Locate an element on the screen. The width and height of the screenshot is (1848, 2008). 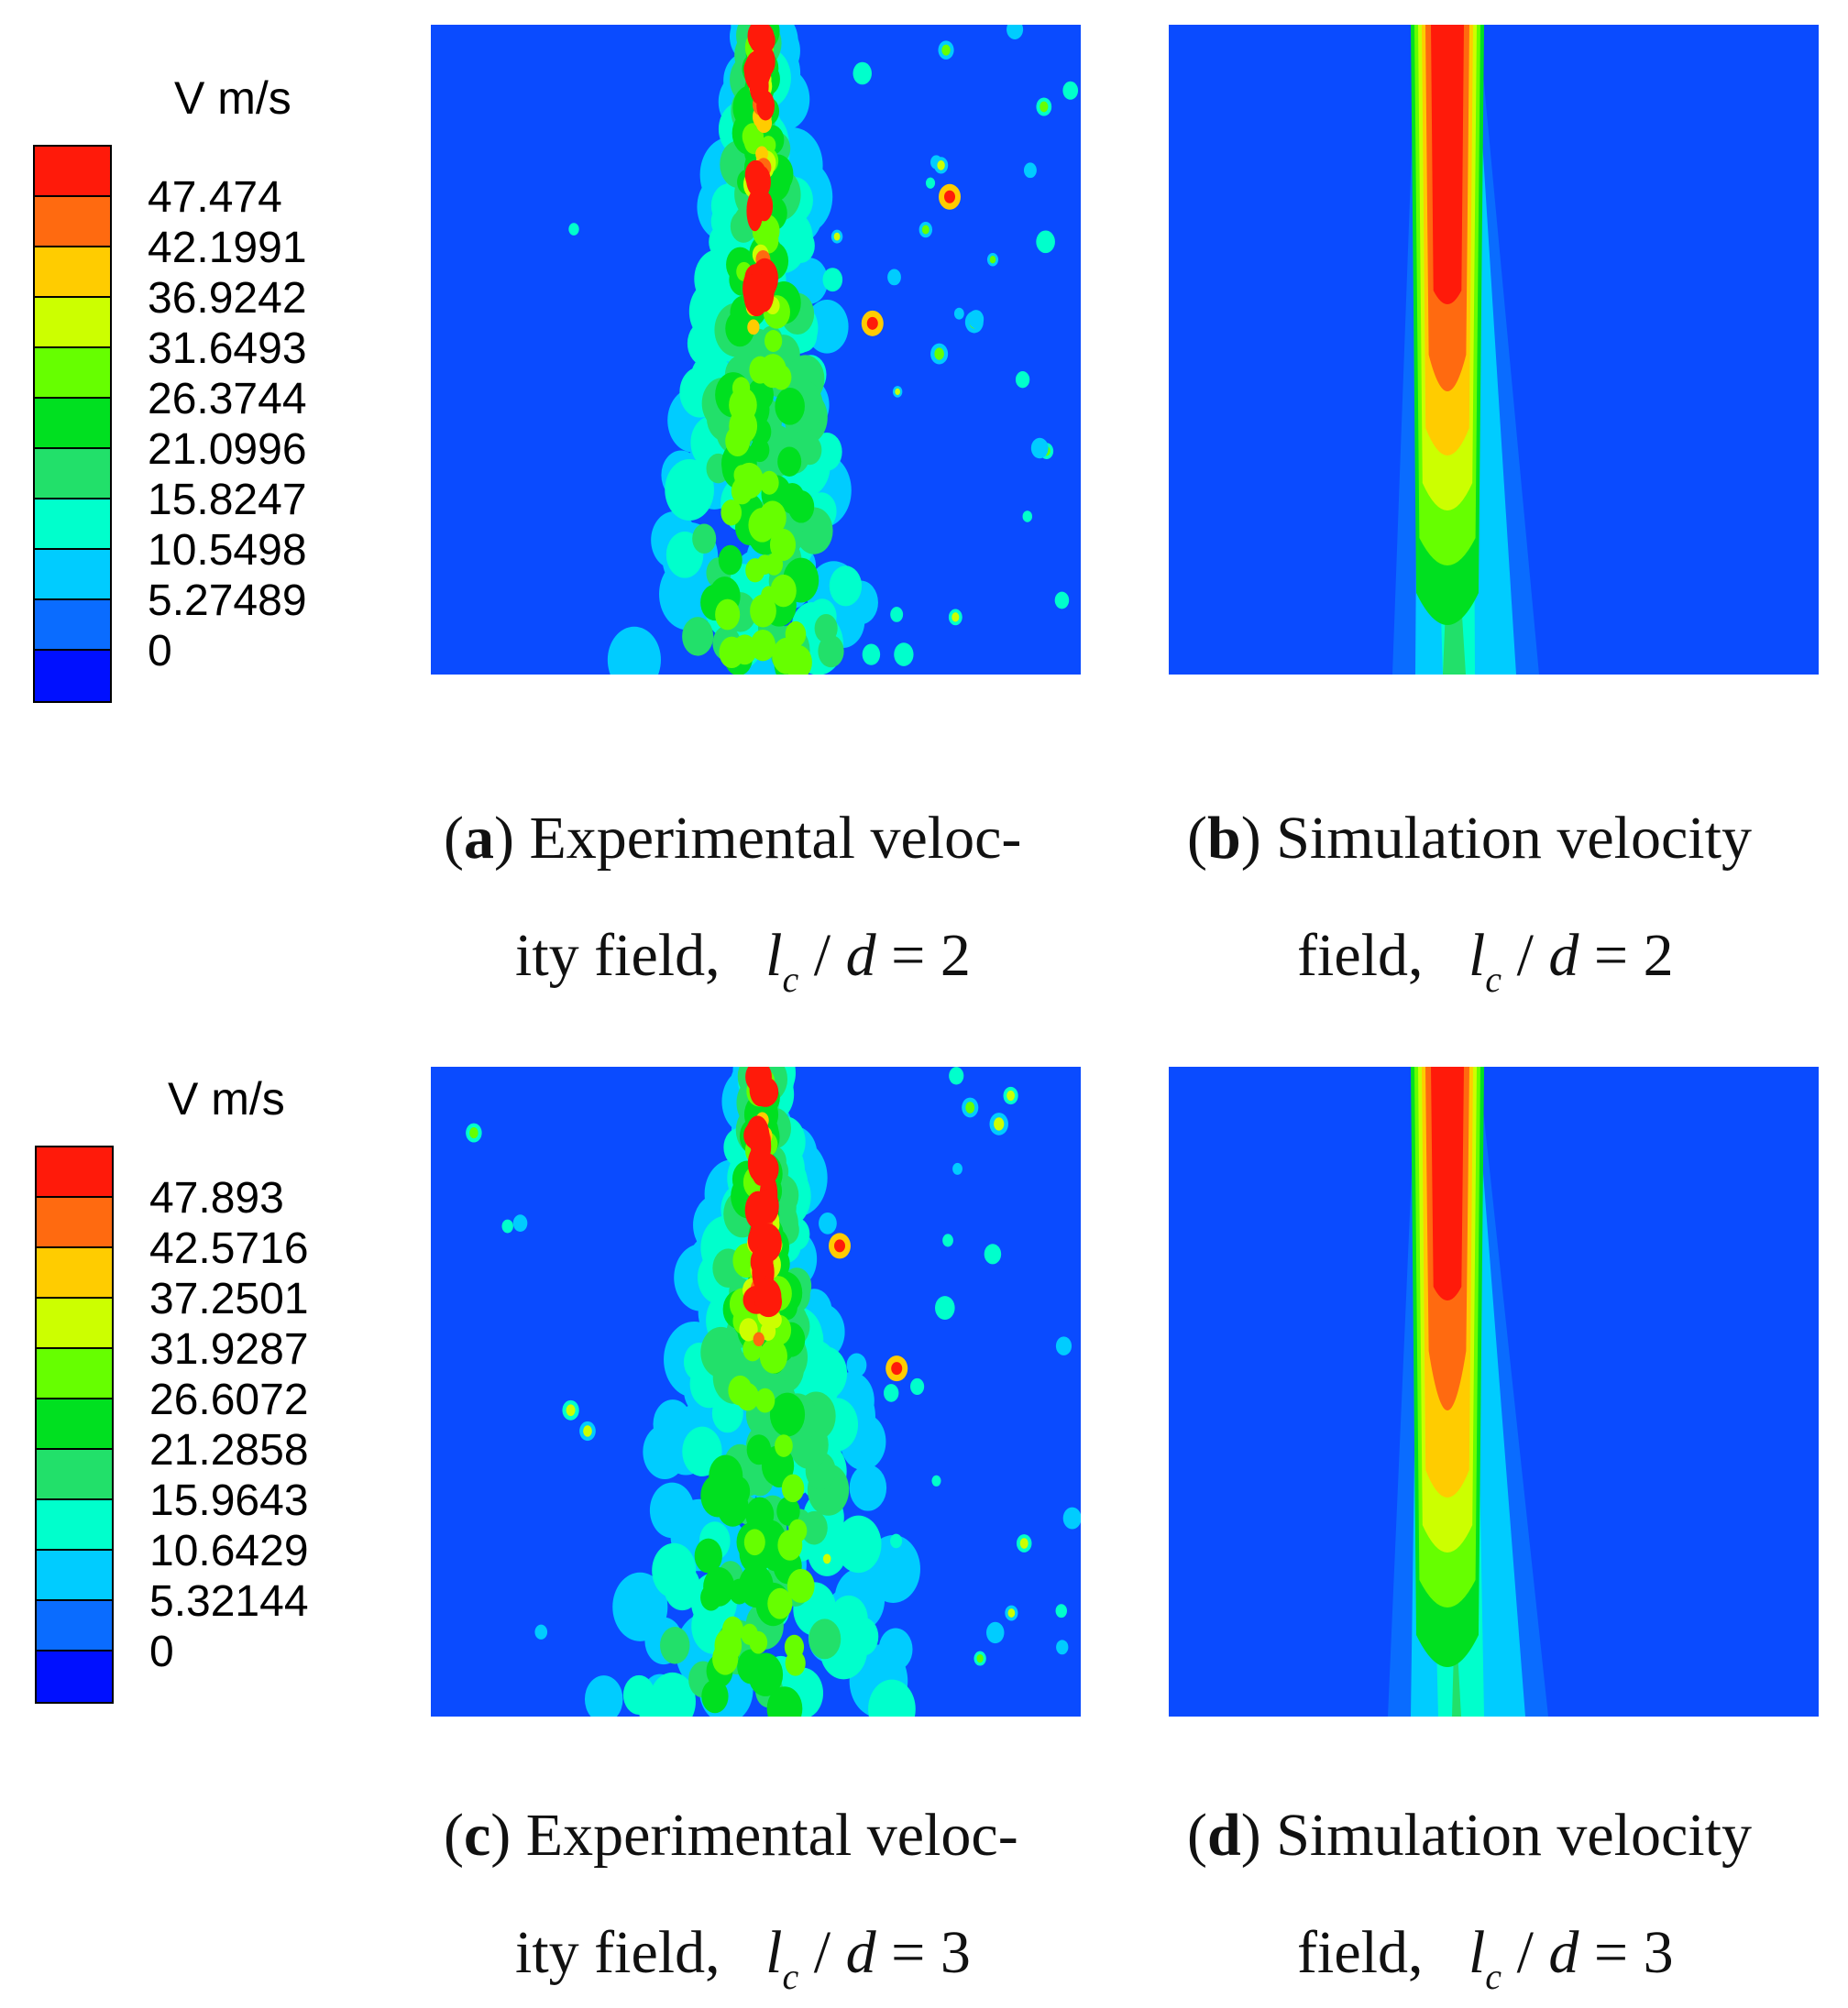
caption-c-lc: l is located at coordinates (774, 1952).